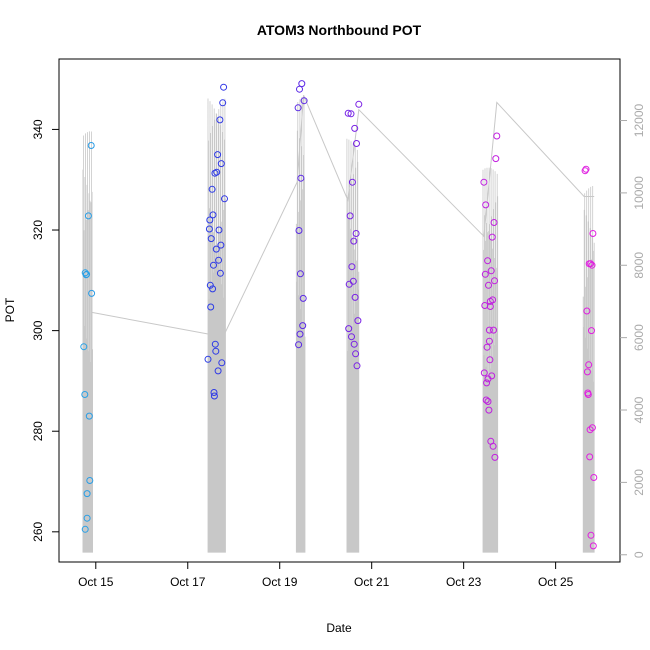 This screenshot has width=650, height=650. I want to click on y-tick-label: 260, so click(38, 531).